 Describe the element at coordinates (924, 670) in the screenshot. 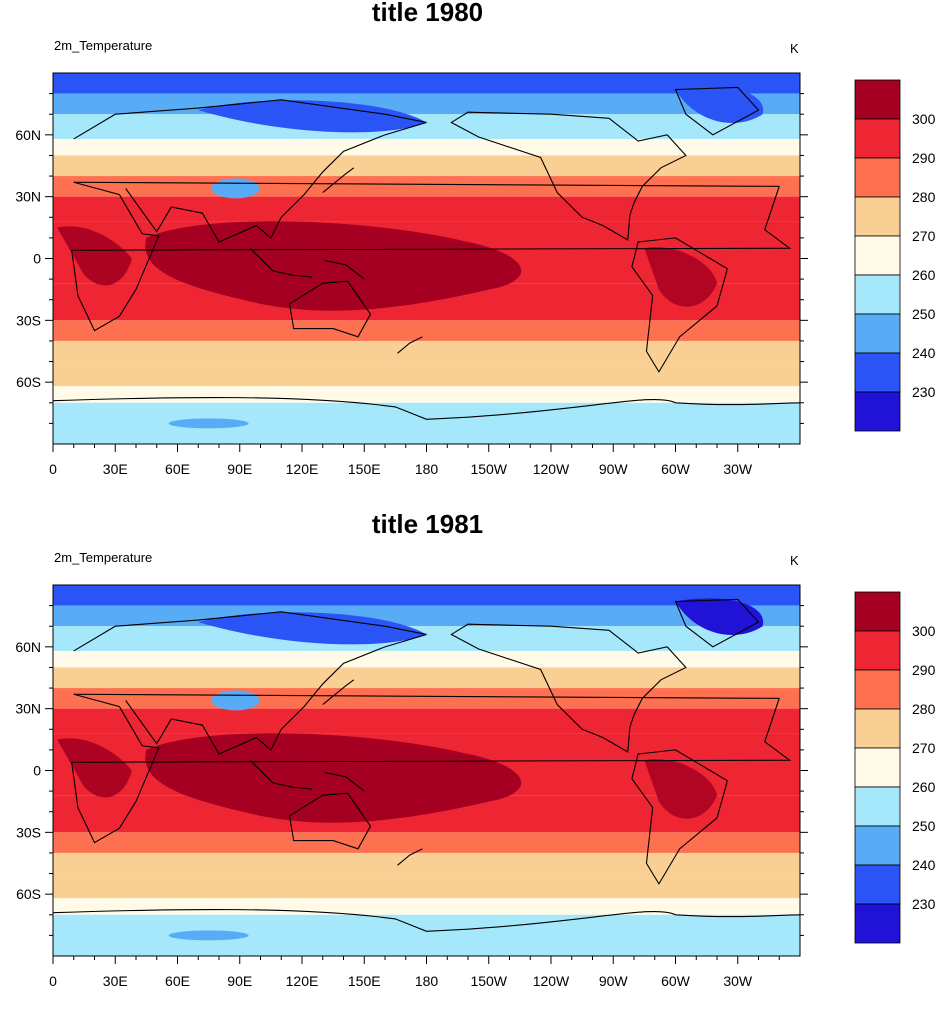

I see `colorbar-label: 290` at that location.